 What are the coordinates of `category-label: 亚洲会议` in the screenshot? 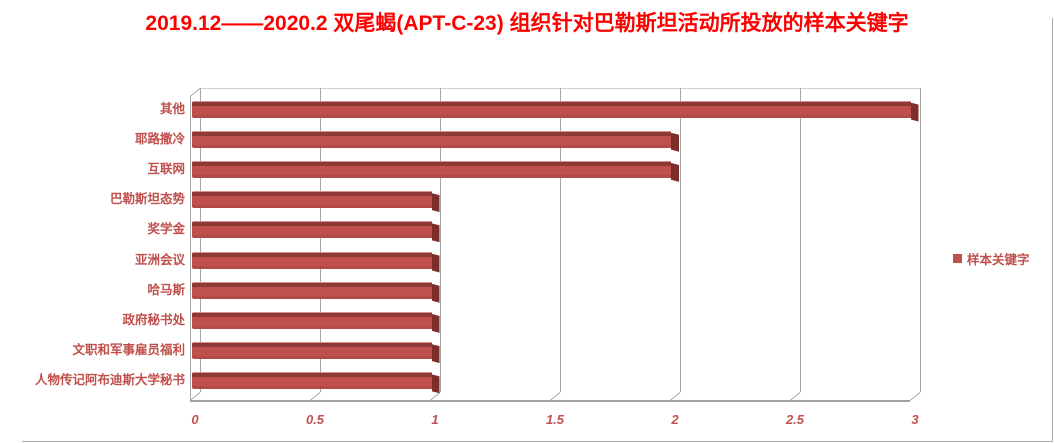 It's located at (159, 259).